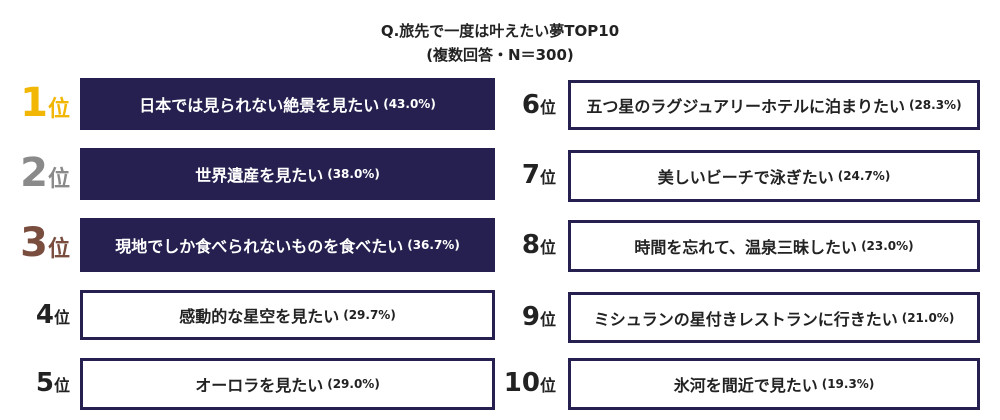  I want to click on rank-item-box: 氷河を間近で見たい (19.3%), so click(774, 384).